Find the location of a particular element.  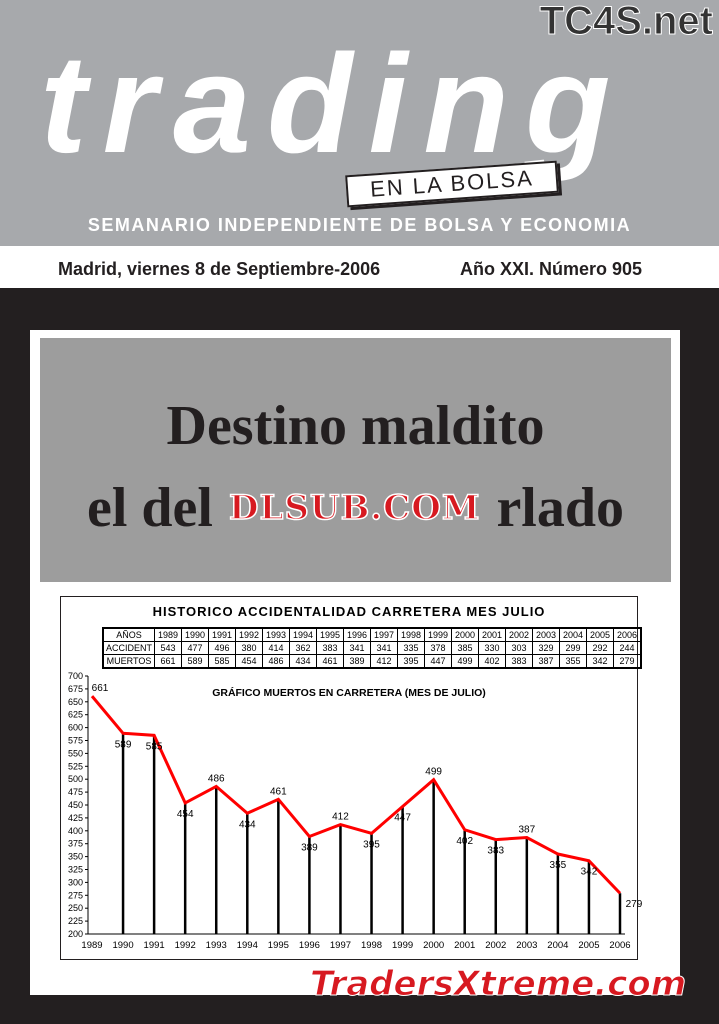

x-tick-label: 1991 is located at coordinates (154, 945).